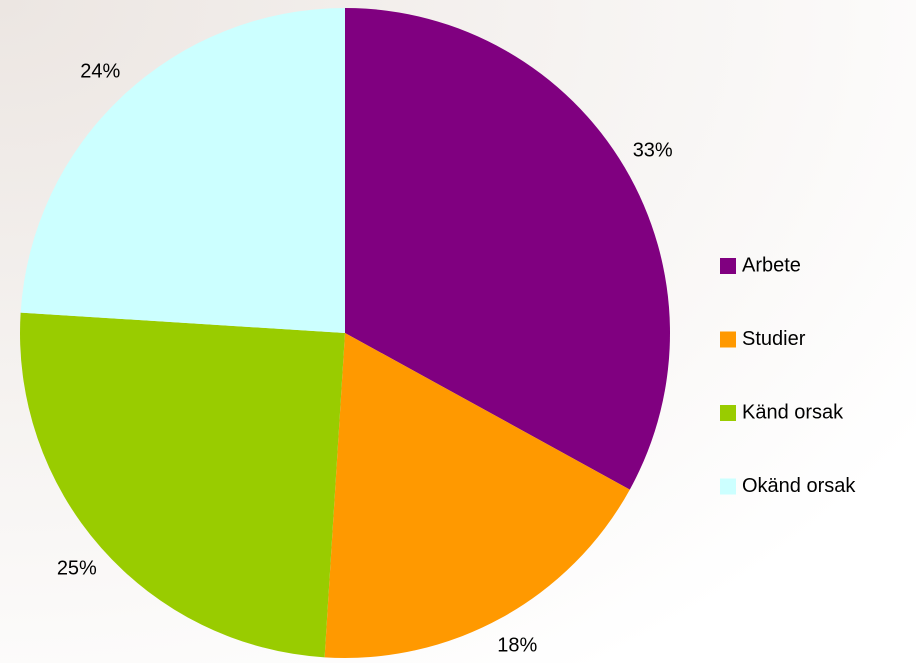 This screenshot has width=916, height=663. Describe the element at coordinates (517, 646) in the screenshot. I see `data-label: 18%` at that location.